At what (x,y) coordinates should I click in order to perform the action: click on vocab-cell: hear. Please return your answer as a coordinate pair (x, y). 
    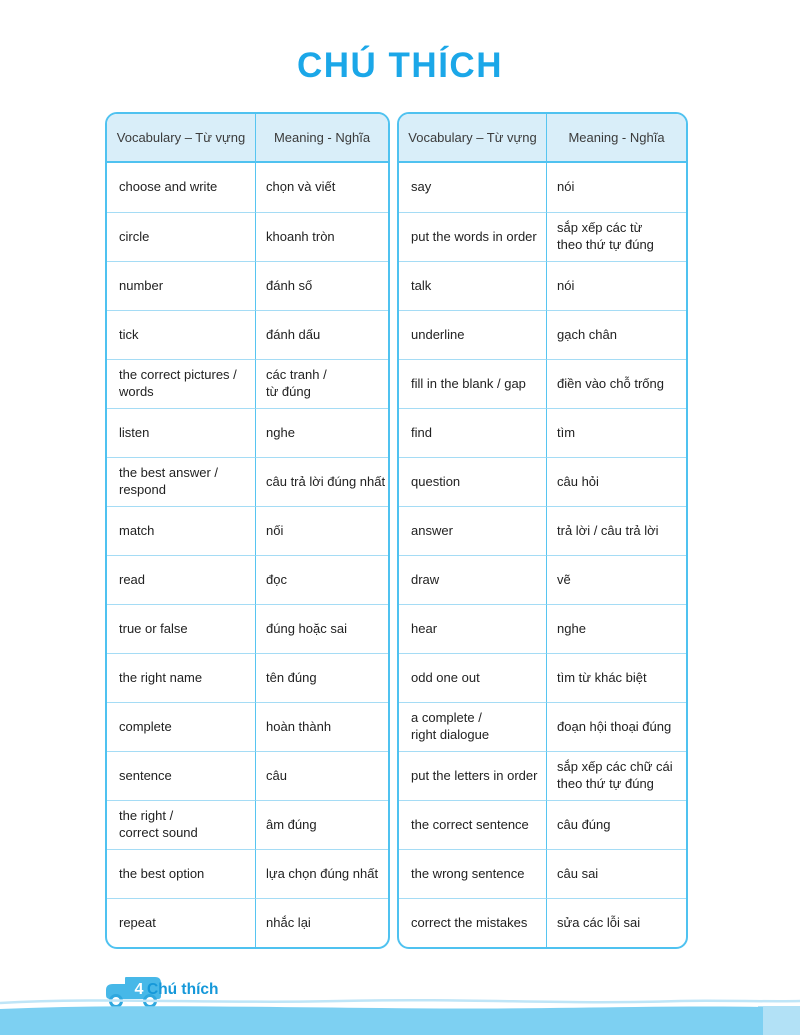
    Looking at the image, I should click on (472, 628).